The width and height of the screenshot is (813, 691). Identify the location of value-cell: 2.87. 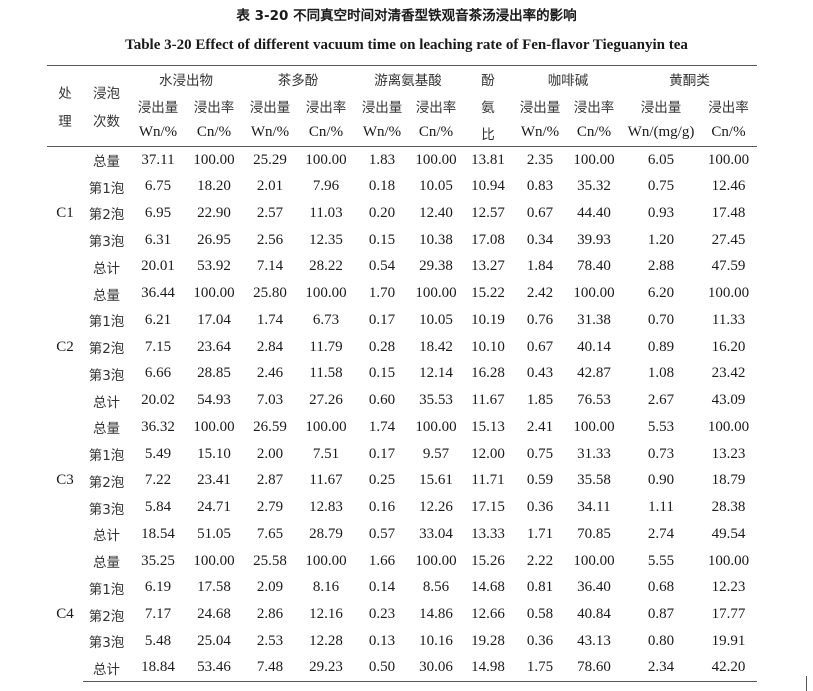
(270, 480).